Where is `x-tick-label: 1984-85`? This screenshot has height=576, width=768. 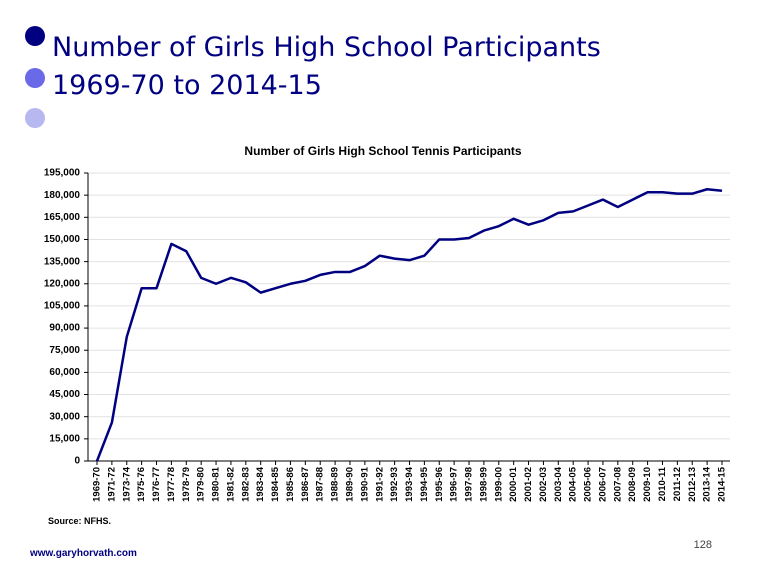 x-tick-label: 1984-85 is located at coordinates (275, 484).